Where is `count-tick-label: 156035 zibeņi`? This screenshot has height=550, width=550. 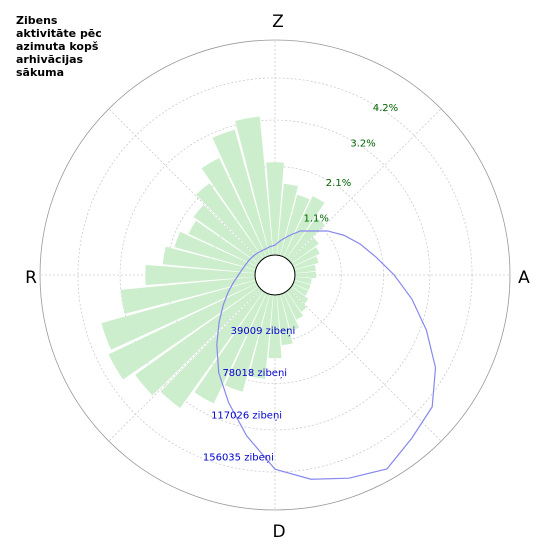 count-tick-label: 156035 zibeņi is located at coordinates (238, 457).